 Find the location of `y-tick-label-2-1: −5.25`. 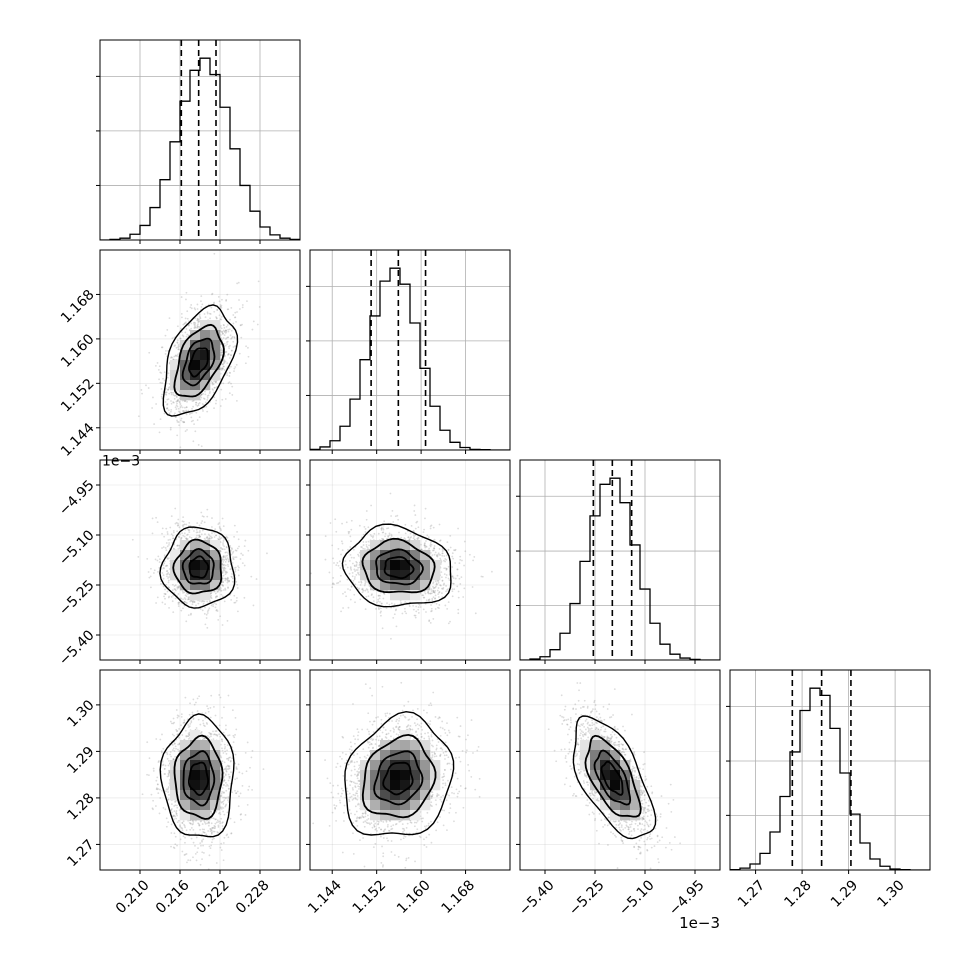

y-tick-label-2-1: −5.25 is located at coordinates (77, 598).